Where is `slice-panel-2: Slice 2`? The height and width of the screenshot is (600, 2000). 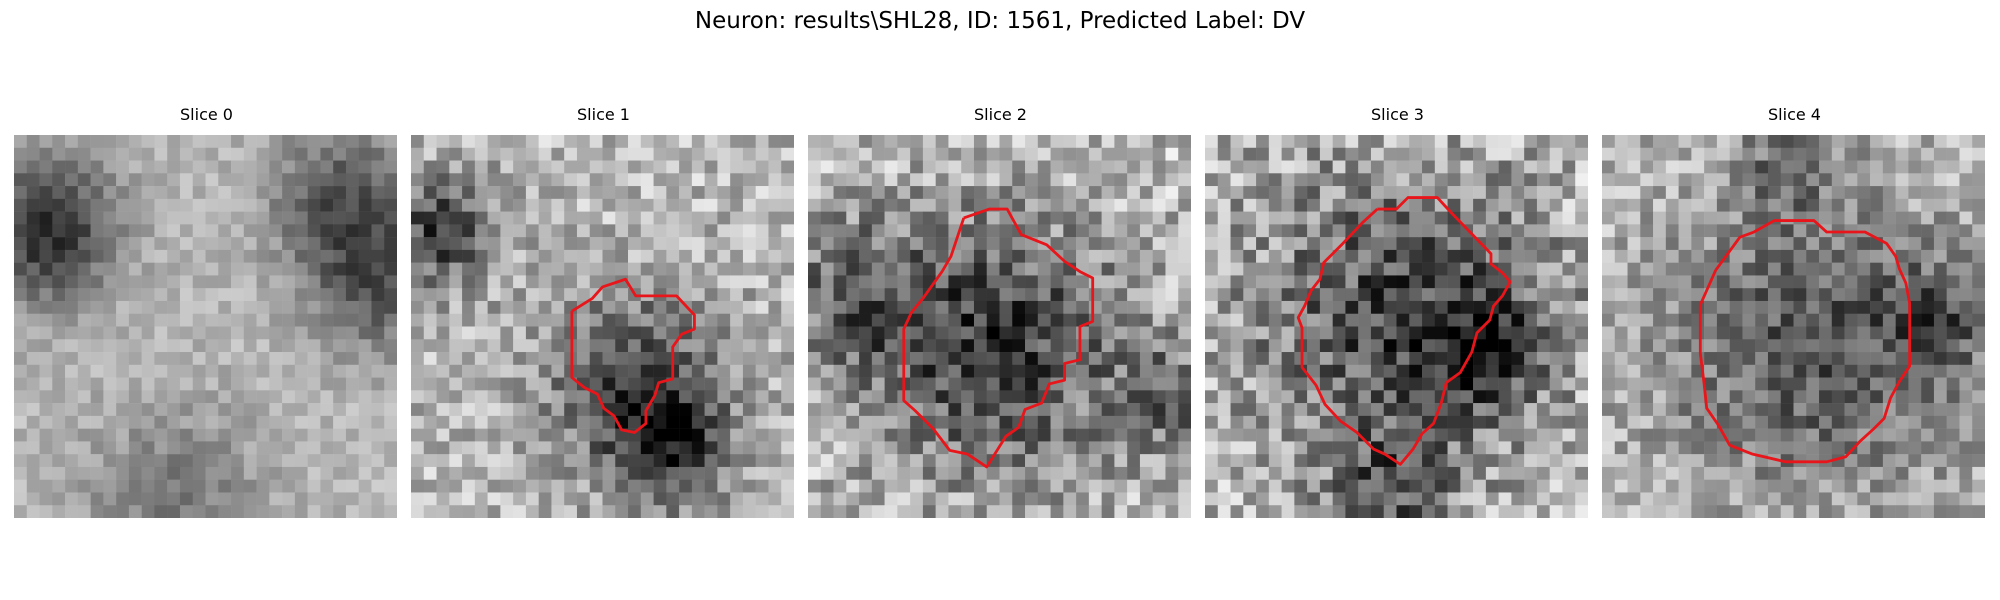 slice-panel-2: Slice 2 is located at coordinates (1000, 315).